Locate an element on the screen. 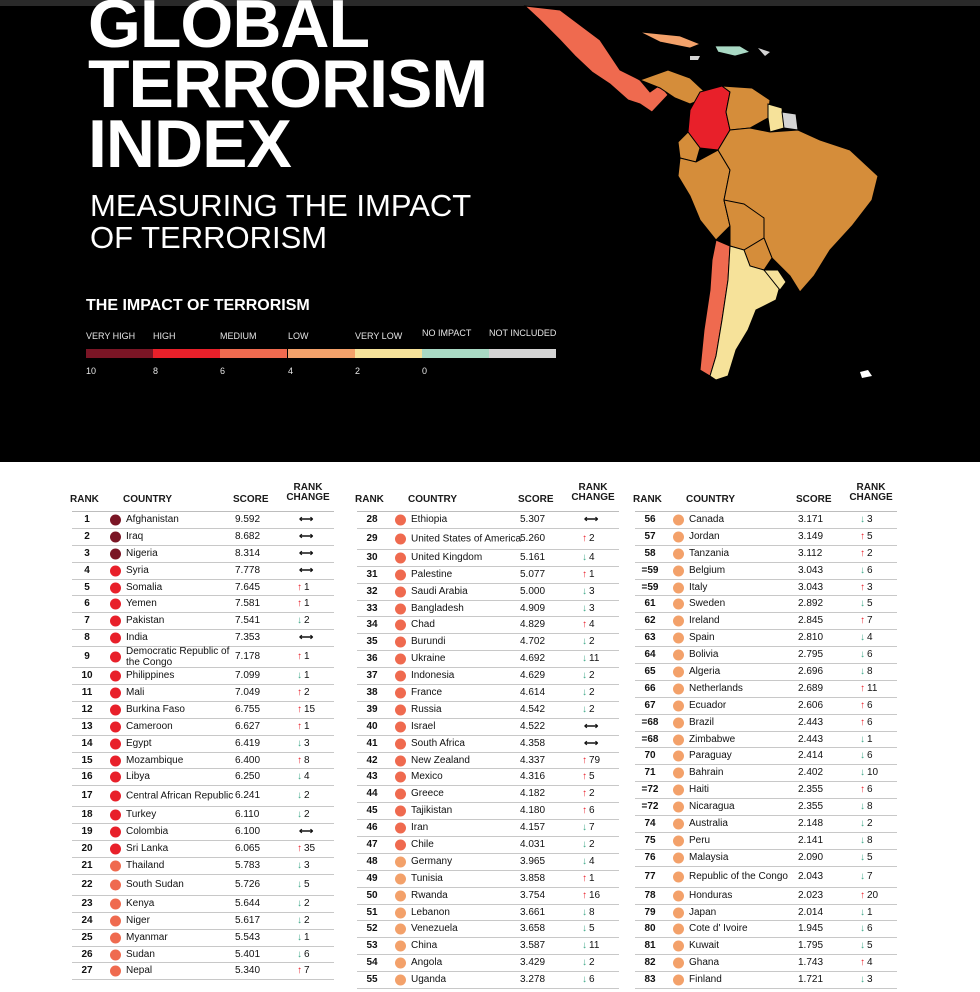 Image resolution: width=980 pixels, height=992 pixels. table-row: 3 Nigeria 8.314 ⟷ is located at coordinates (203, 554).